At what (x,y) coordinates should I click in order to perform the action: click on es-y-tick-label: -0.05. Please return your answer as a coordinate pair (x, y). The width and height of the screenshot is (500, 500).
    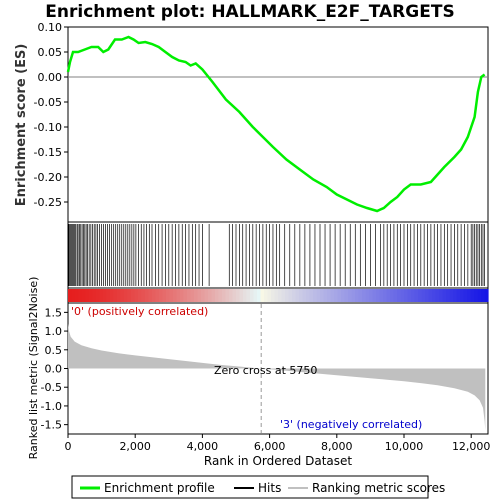
    Looking at the image, I should click on (48, 102).